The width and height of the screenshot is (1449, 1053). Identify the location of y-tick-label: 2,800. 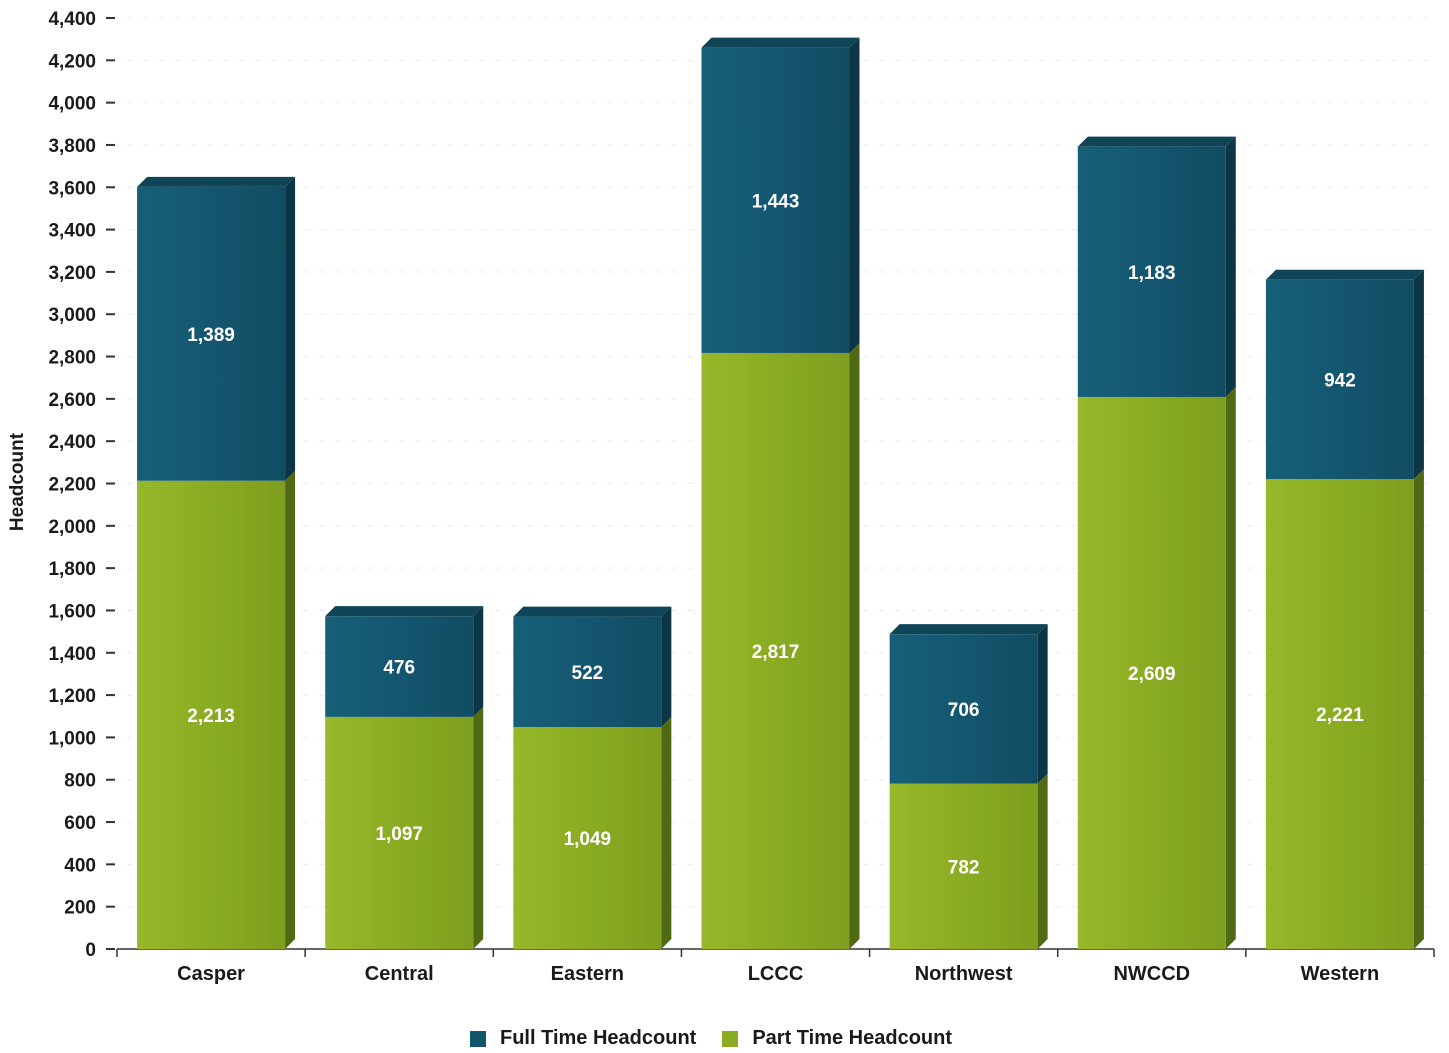
(72, 358).